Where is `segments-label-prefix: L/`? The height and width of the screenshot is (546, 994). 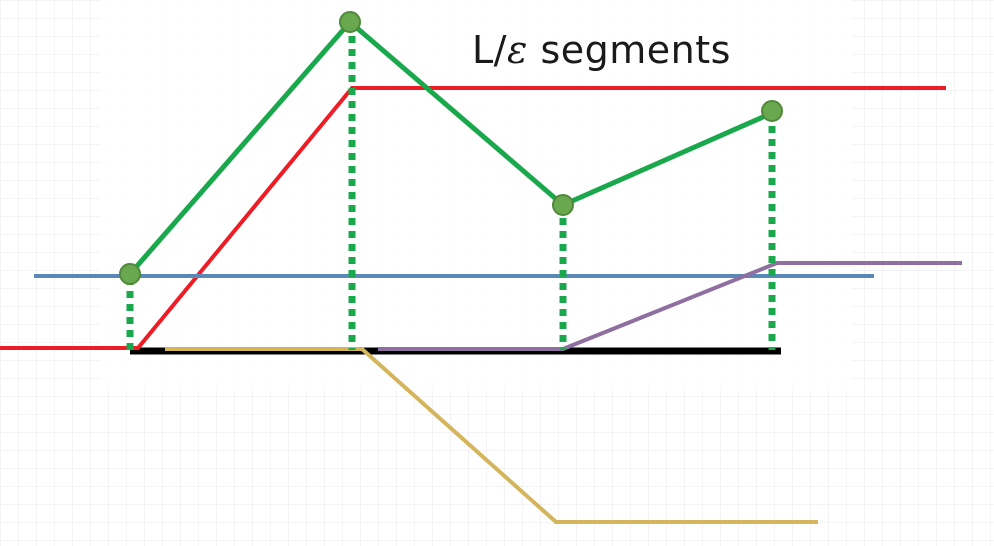 segments-label-prefix: L/ is located at coordinates (489, 50).